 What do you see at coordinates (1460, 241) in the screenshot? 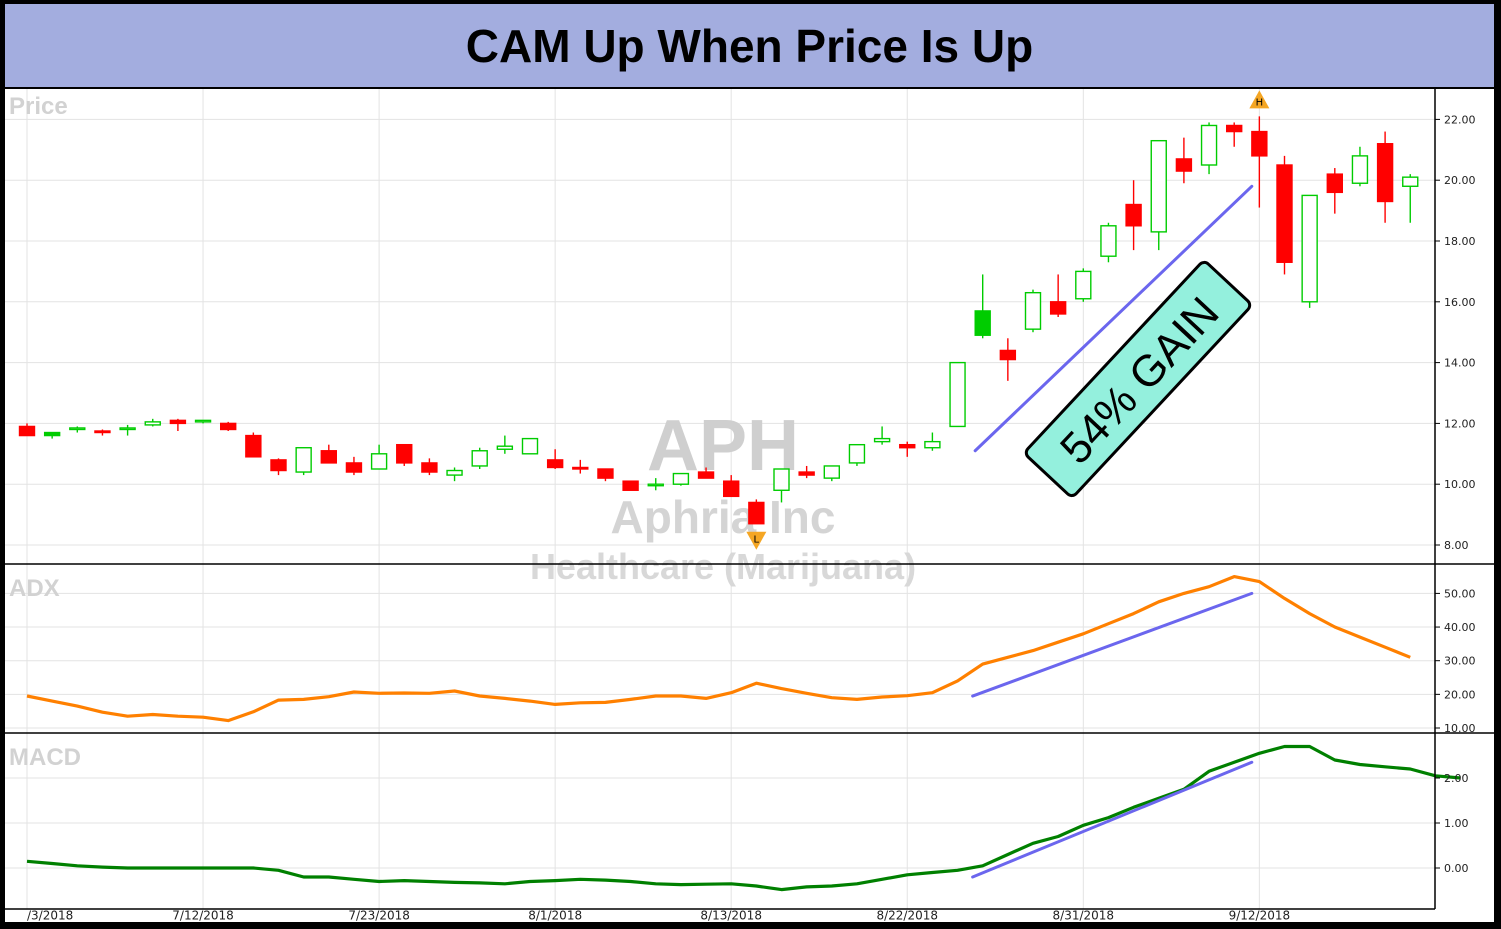
I see `y-tick-label: 18.00` at bounding box center [1460, 241].